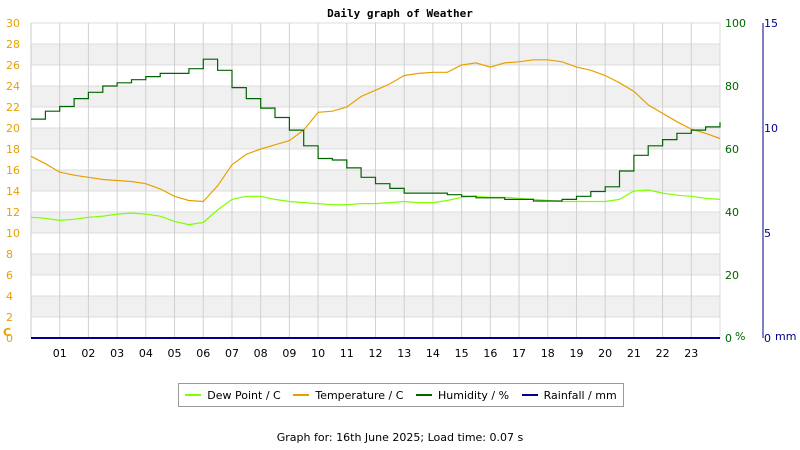 This screenshot has height=450, width=800. What do you see at coordinates (490, 353) in the screenshot?
I see `x-tick-label: 16` at bounding box center [490, 353].